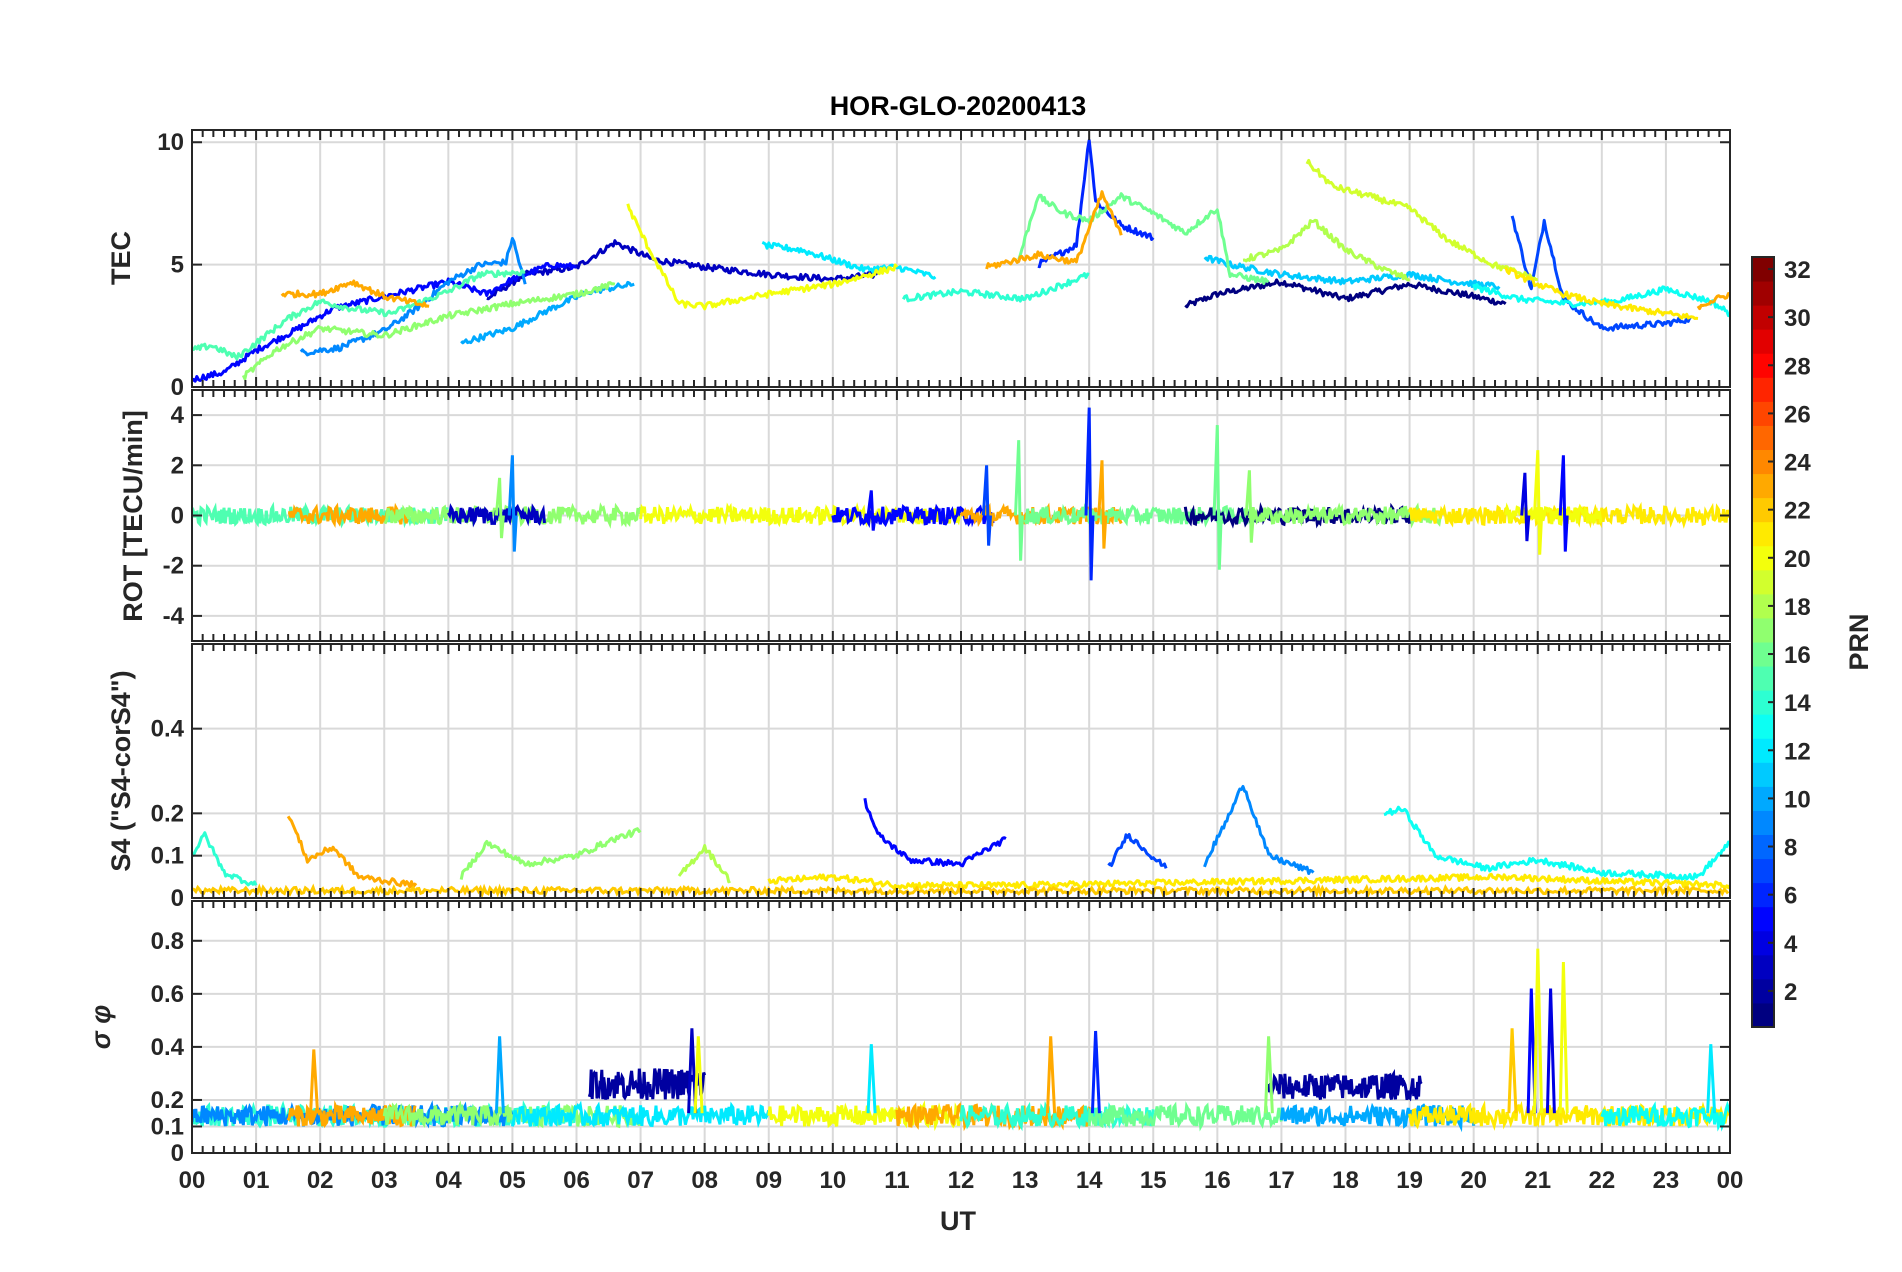 This screenshot has width=1902, height=1272. Describe the element at coordinates (647, 1084) in the screenshot. I see `sigma-burst` at that location.